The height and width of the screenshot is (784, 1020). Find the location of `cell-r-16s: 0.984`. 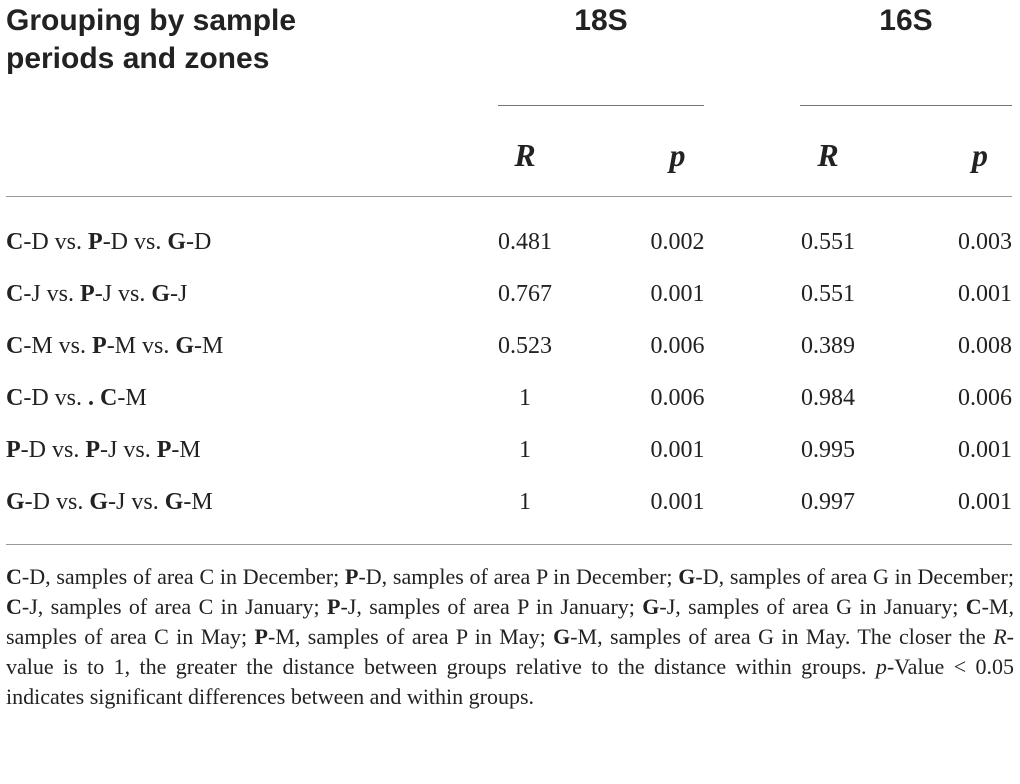

cell-r-16s: 0.984 is located at coordinates (828, 398).